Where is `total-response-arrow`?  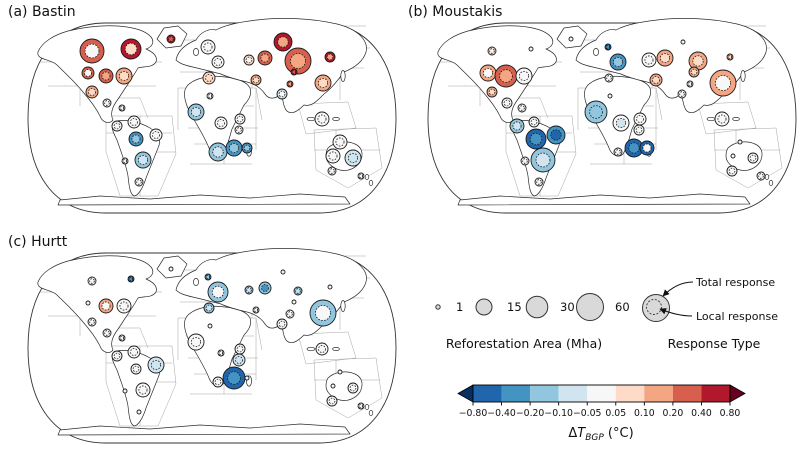
total-response-arrow is located at coordinates (678, 289).